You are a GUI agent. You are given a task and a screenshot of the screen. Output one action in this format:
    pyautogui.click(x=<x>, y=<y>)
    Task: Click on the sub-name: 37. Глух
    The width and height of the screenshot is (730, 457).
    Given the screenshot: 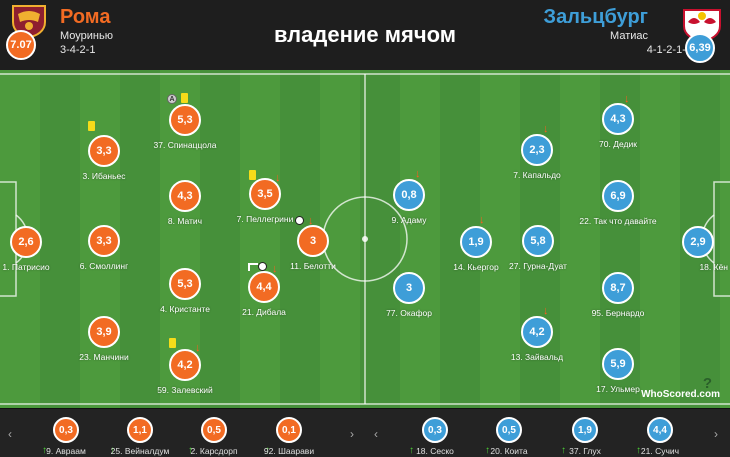 What is the action you would take?
    pyautogui.click(x=585, y=451)
    